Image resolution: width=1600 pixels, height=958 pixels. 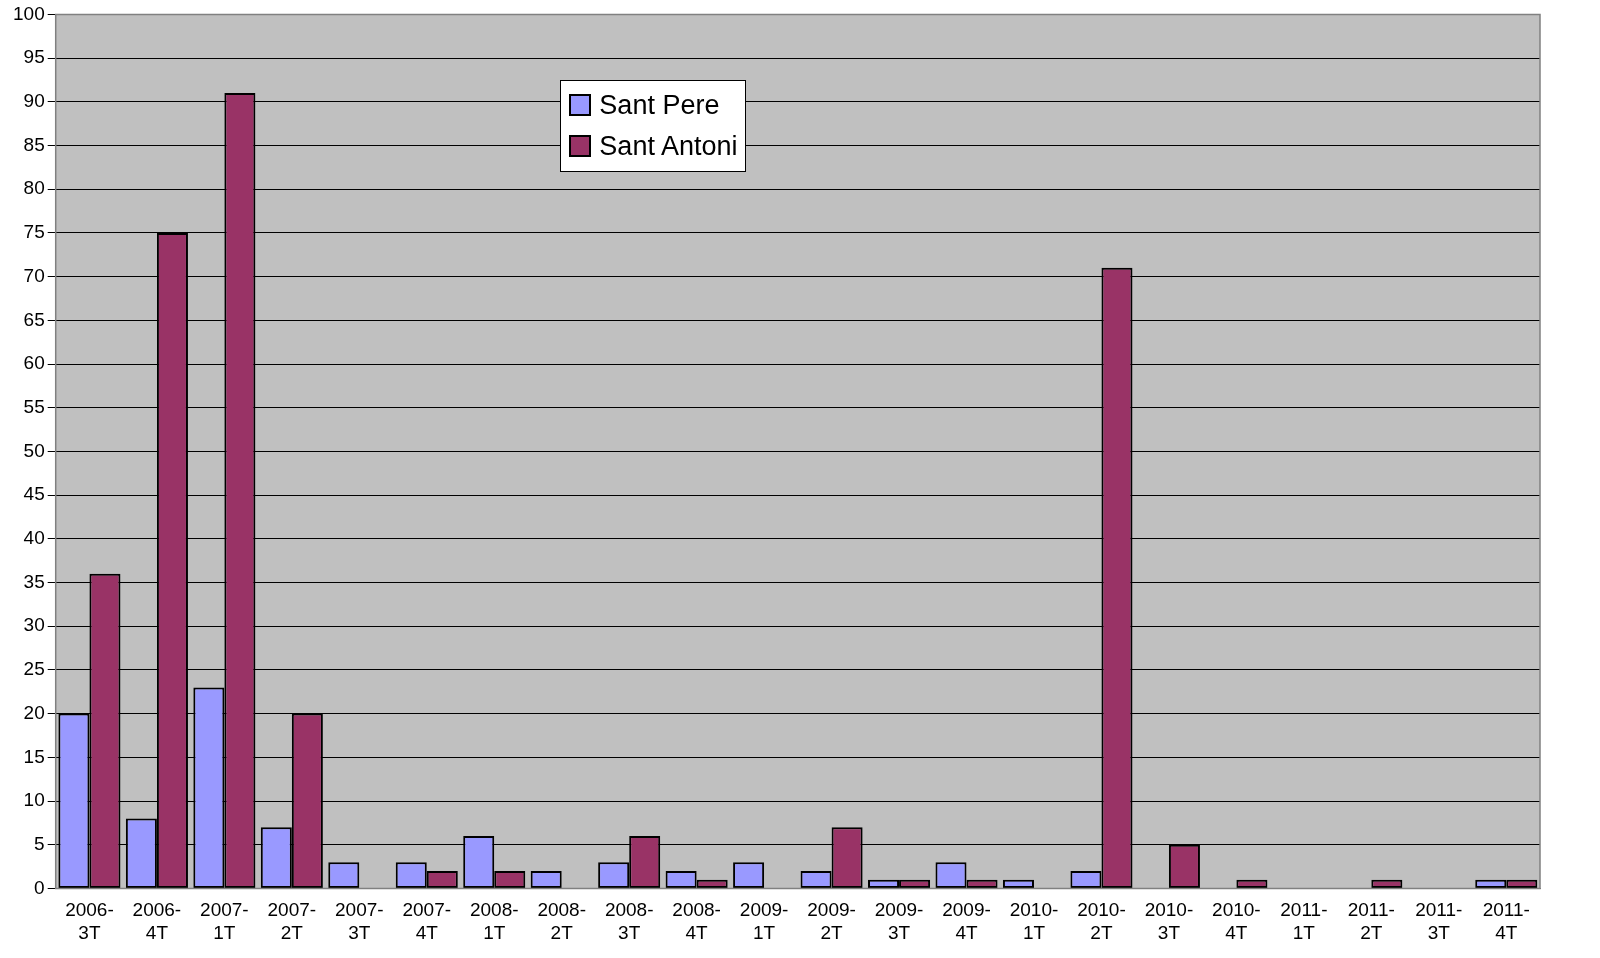 I want to click on x-tick-label: 2011-2T, so click(x=1371, y=921).